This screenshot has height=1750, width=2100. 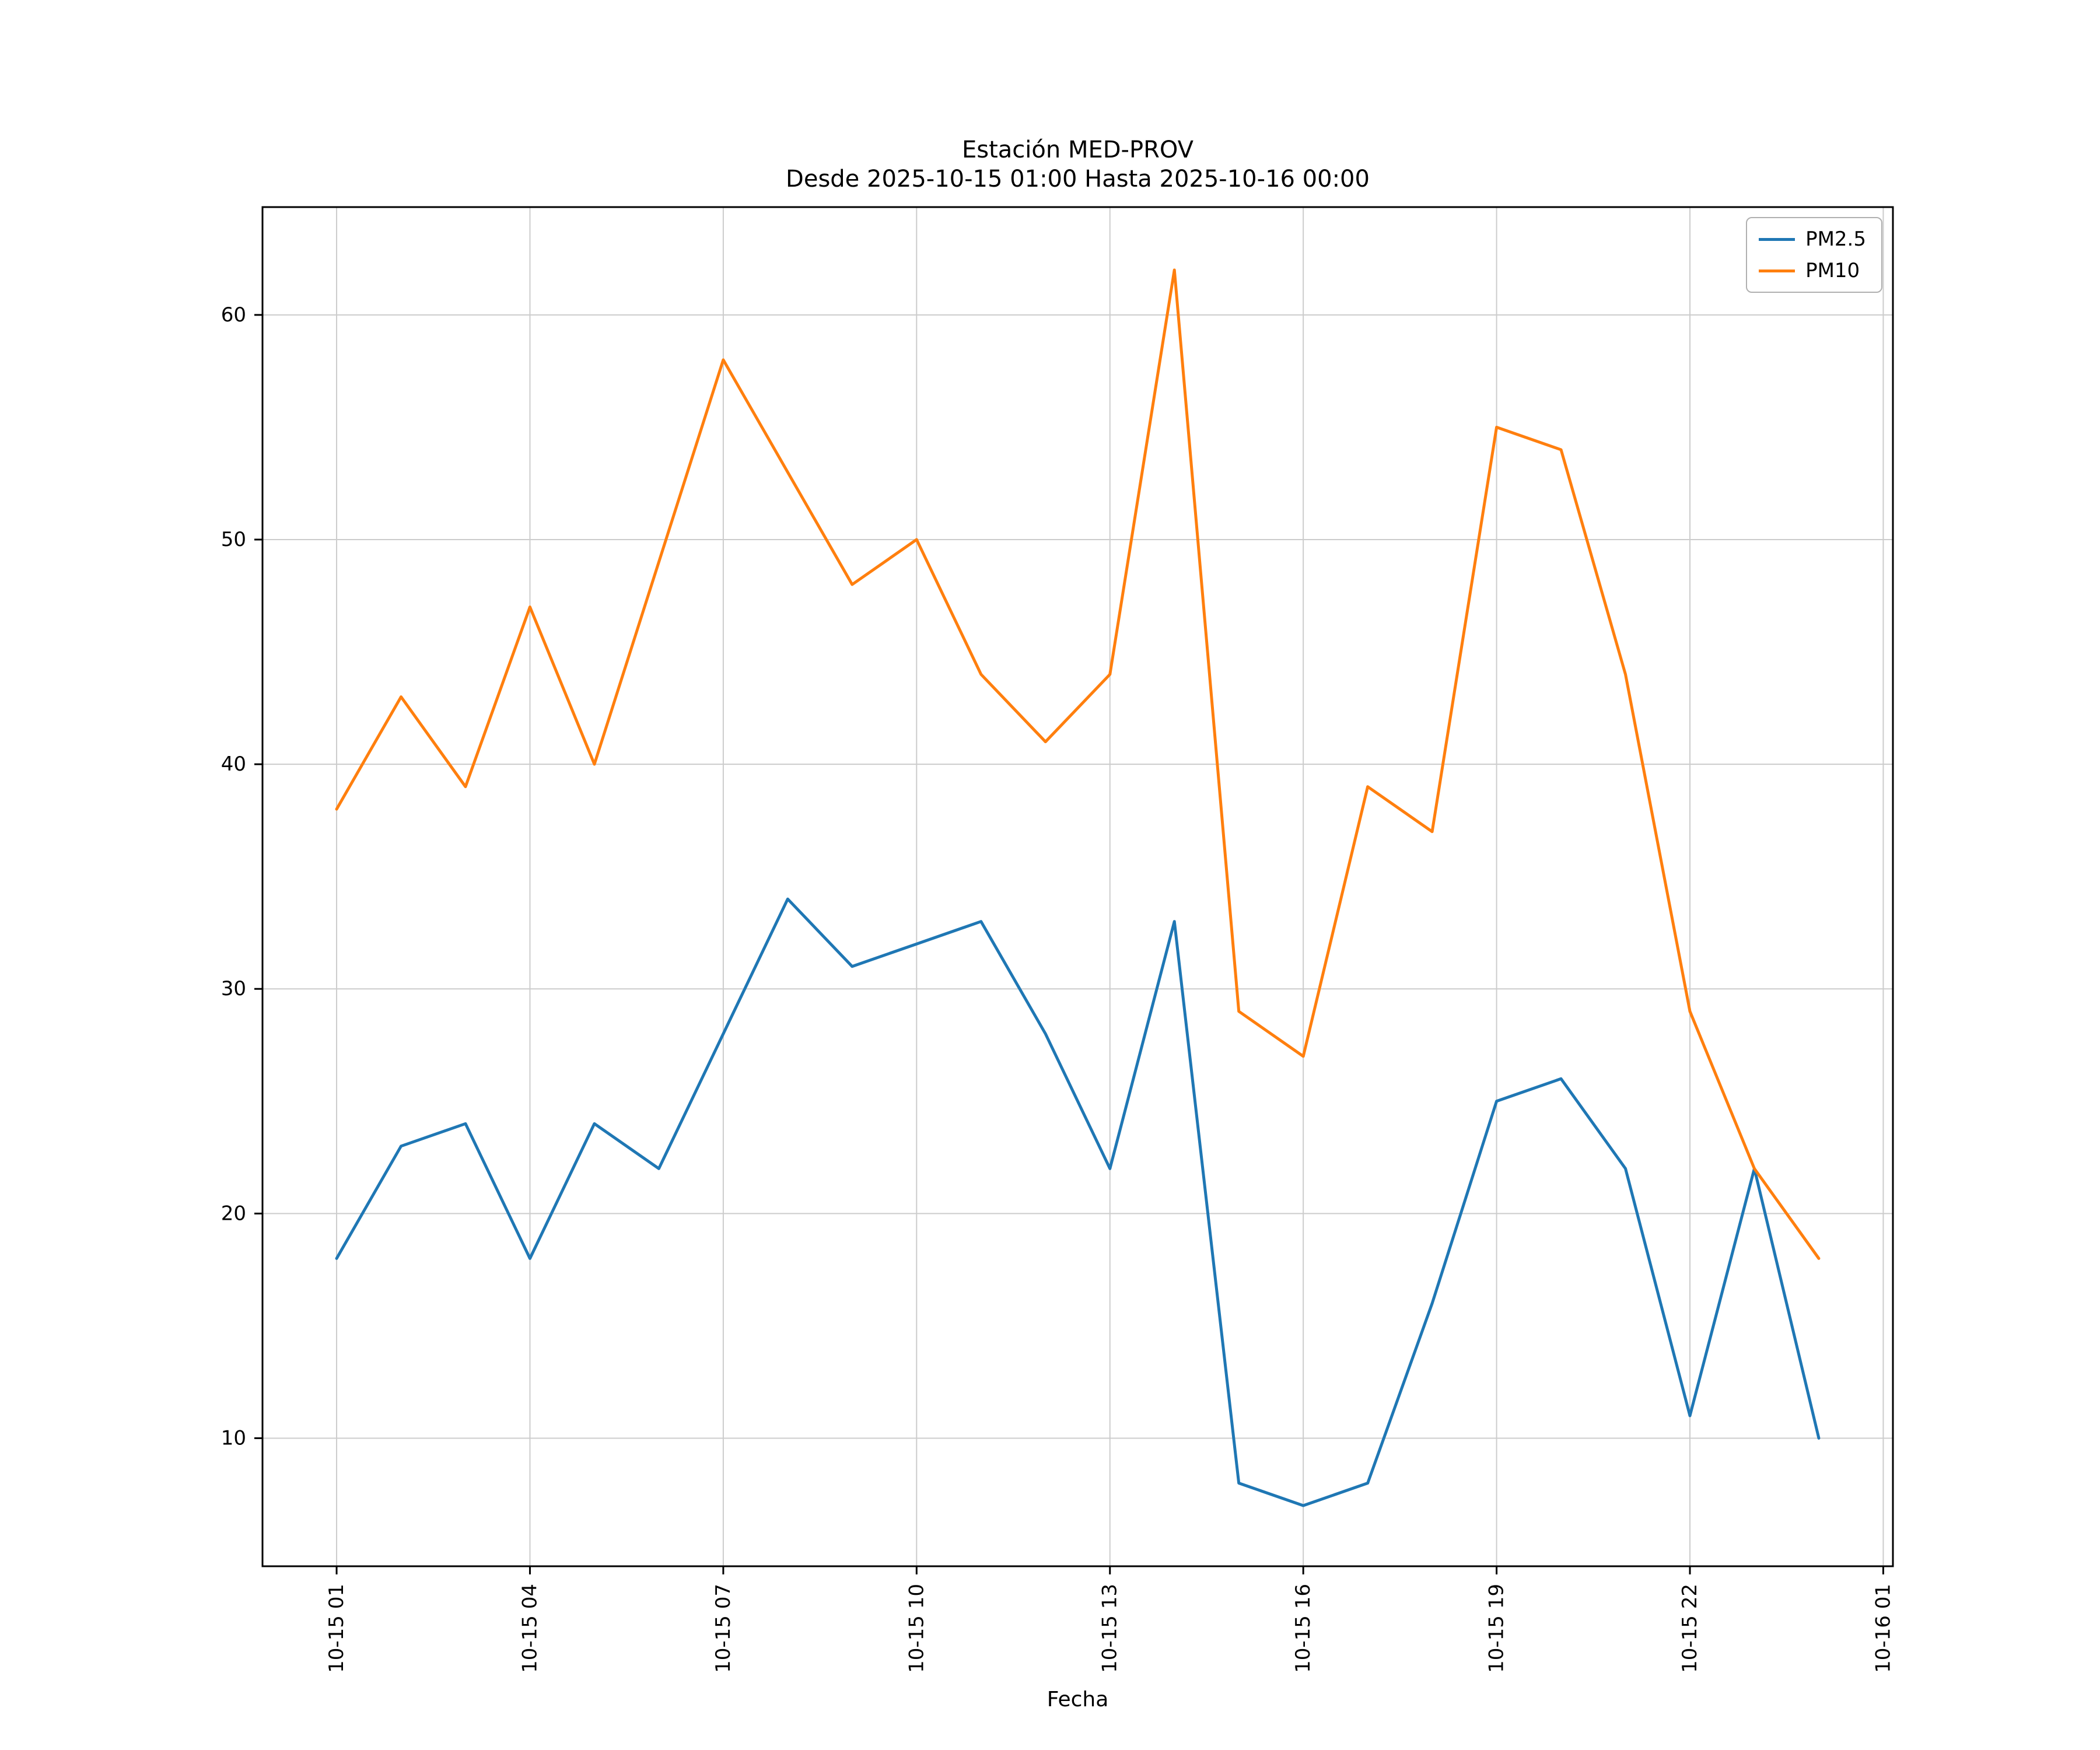 What do you see at coordinates (723, 1629) in the screenshot?
I see `x-tick-label: 10-15 07` at bounding box center [723, 1629].